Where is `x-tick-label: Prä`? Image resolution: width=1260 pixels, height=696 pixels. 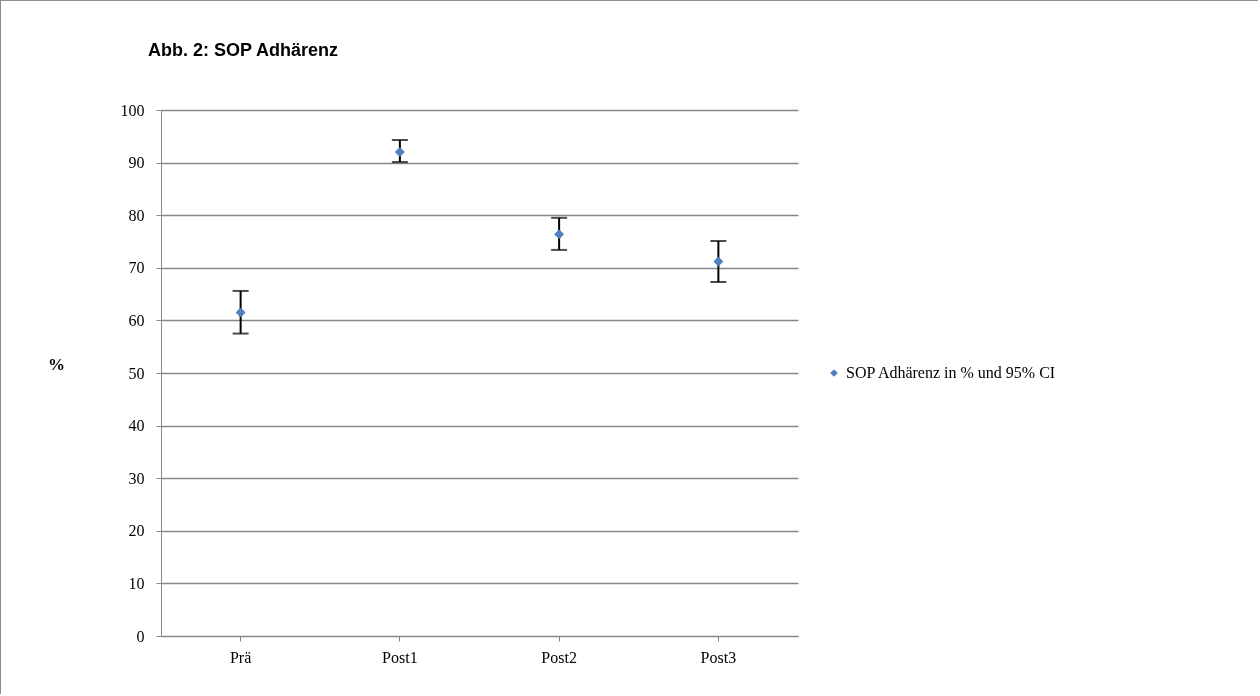
x-tick-label: Prä is located at coordinates (240, 657).